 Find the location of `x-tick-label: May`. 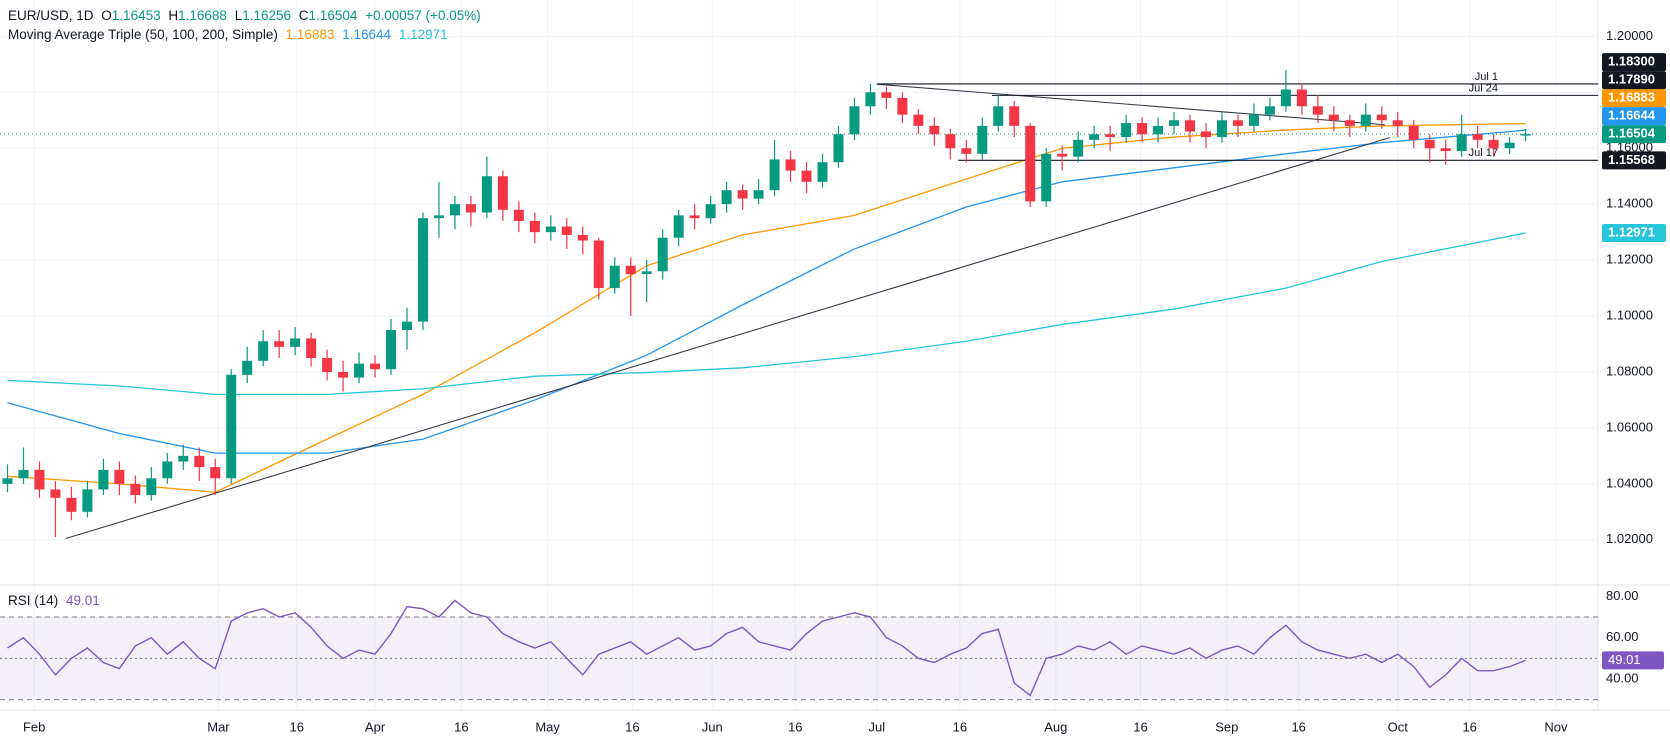

x-tick-label: May is located at coordinates (547, 726).